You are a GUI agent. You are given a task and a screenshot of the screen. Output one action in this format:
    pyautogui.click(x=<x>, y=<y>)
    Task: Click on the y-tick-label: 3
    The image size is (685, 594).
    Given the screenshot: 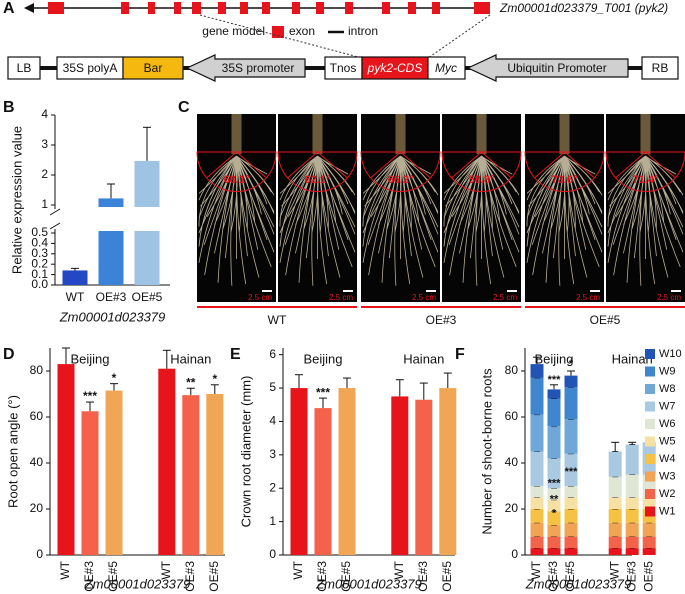 What is the action you would take?
    pyautogui.click(x=44, y=144)
    